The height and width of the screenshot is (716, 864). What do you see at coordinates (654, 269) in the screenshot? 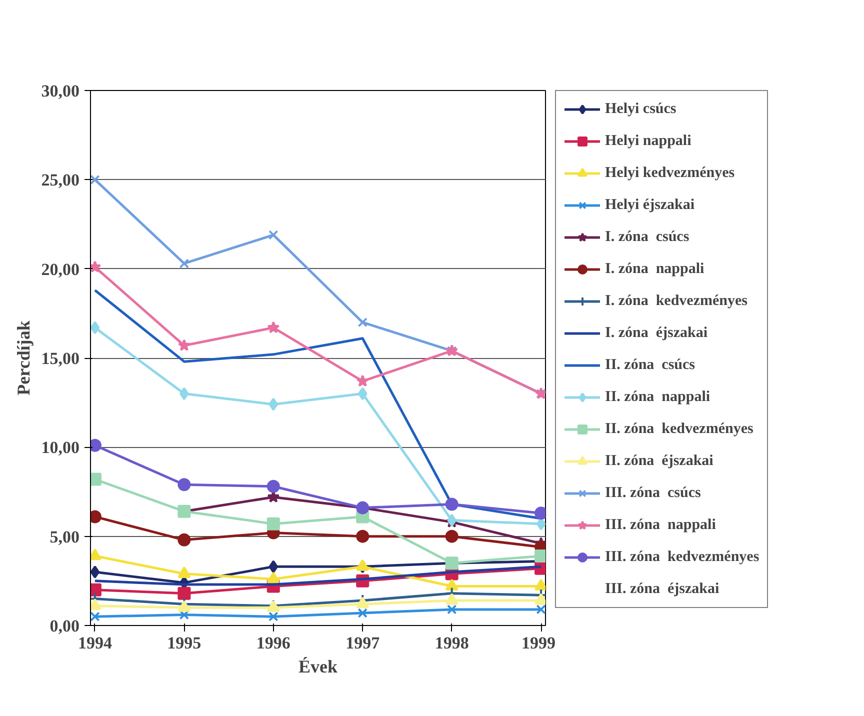
I see `legend-label: I. zóna nappali` at bounding box center [654, 269].